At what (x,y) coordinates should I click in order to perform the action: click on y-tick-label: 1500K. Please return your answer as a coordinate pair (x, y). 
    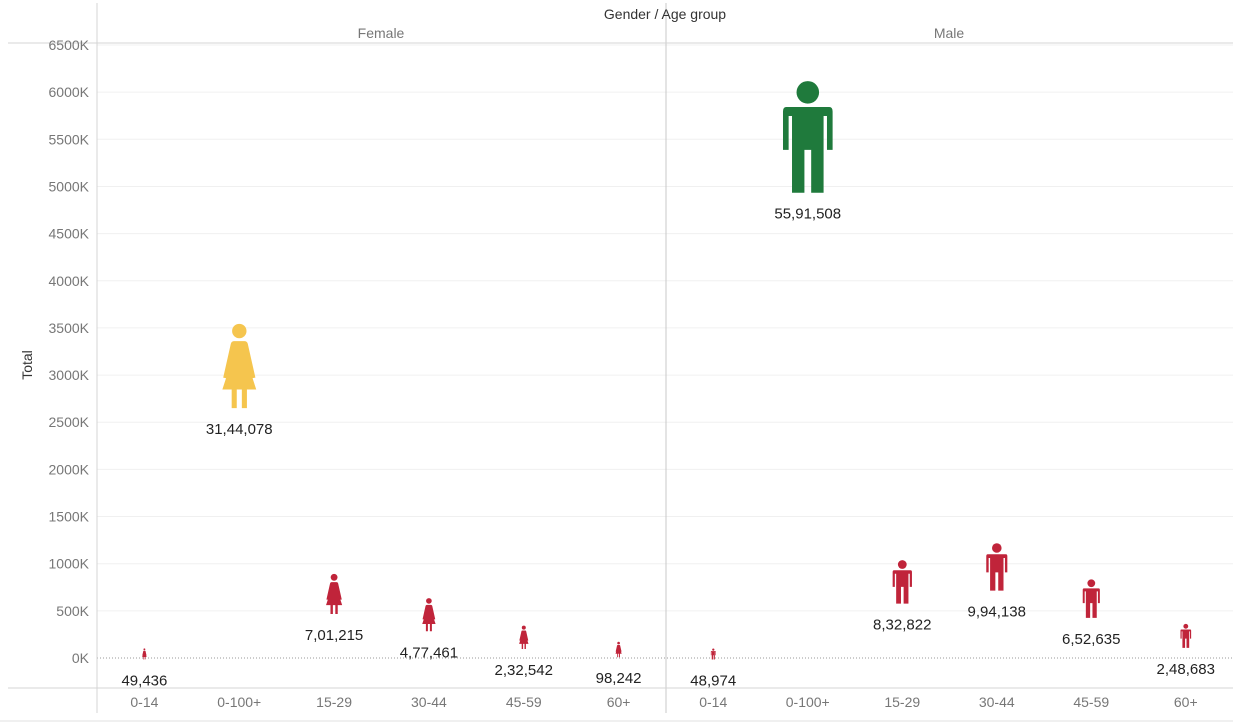
    Looking at the image, I should click on (69, 517).